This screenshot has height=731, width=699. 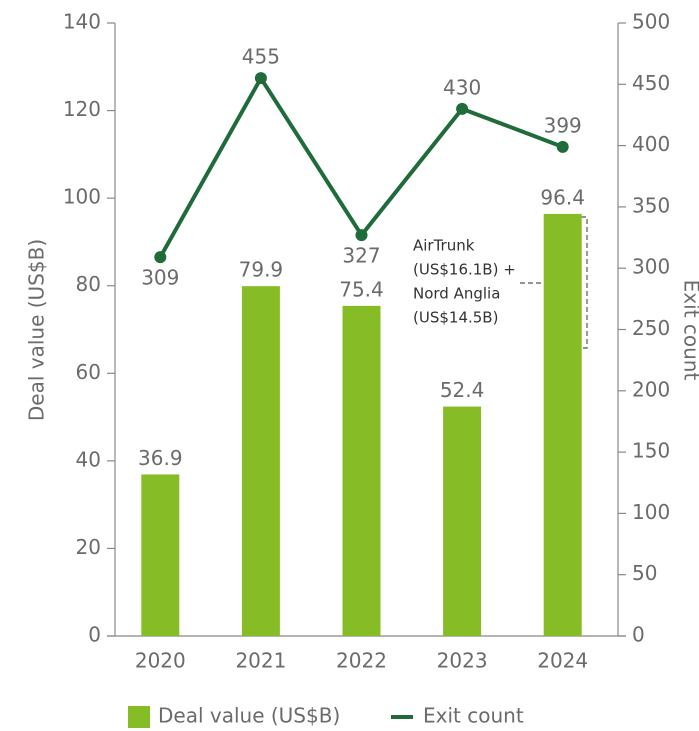 What do you see at coordinates (88, 547) in the screenshot?
I see `y-tick-label: 20` at bounding box center [88, 547].